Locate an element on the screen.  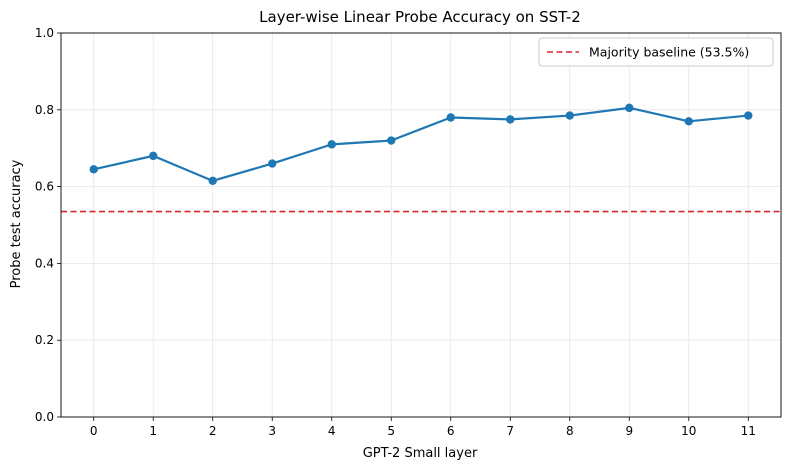
series-line is located at coordinates (421, 144).